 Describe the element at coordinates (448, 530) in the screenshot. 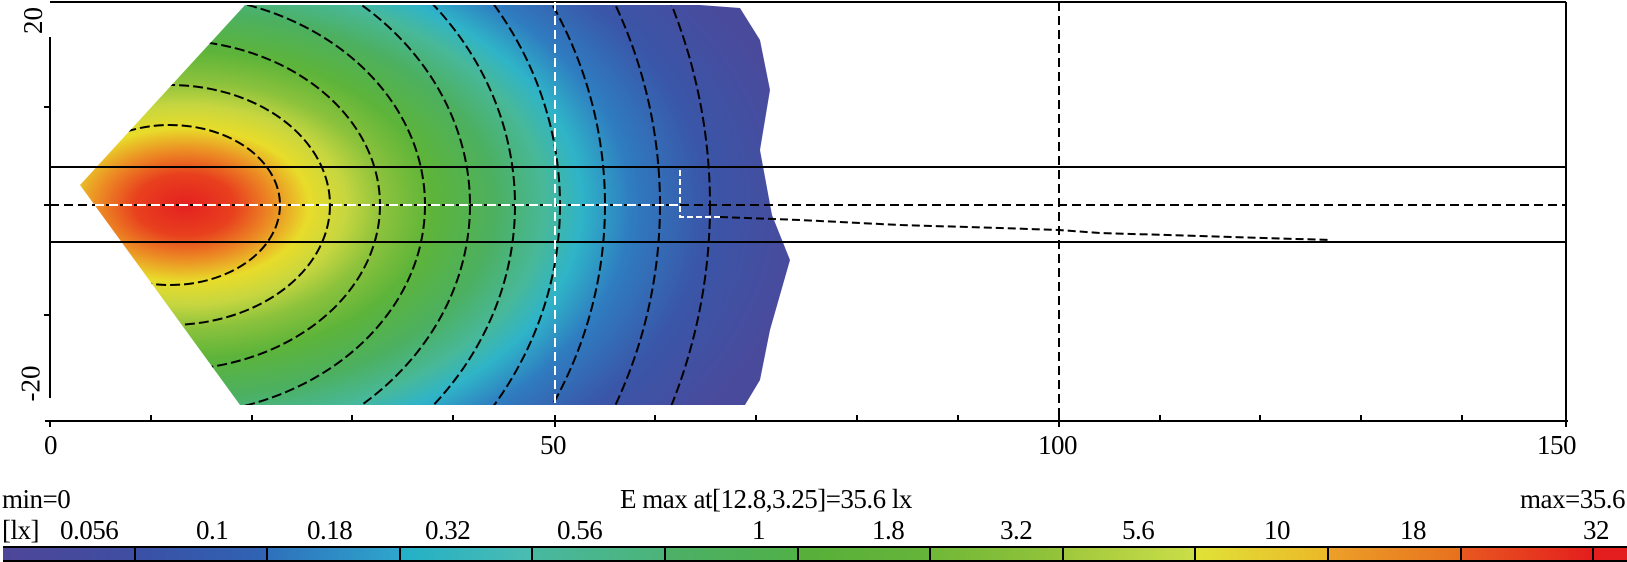

I see `colorbar-level: 0.32` at that location.